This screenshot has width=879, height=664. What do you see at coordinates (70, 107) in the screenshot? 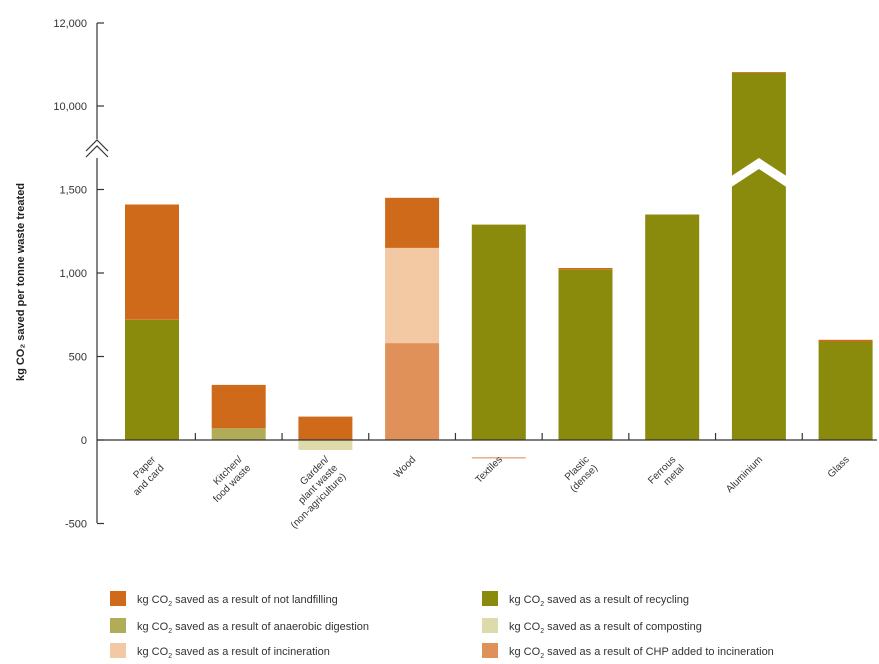
I see `y-tick-label: 10,000` at bounding box center [70, 107].